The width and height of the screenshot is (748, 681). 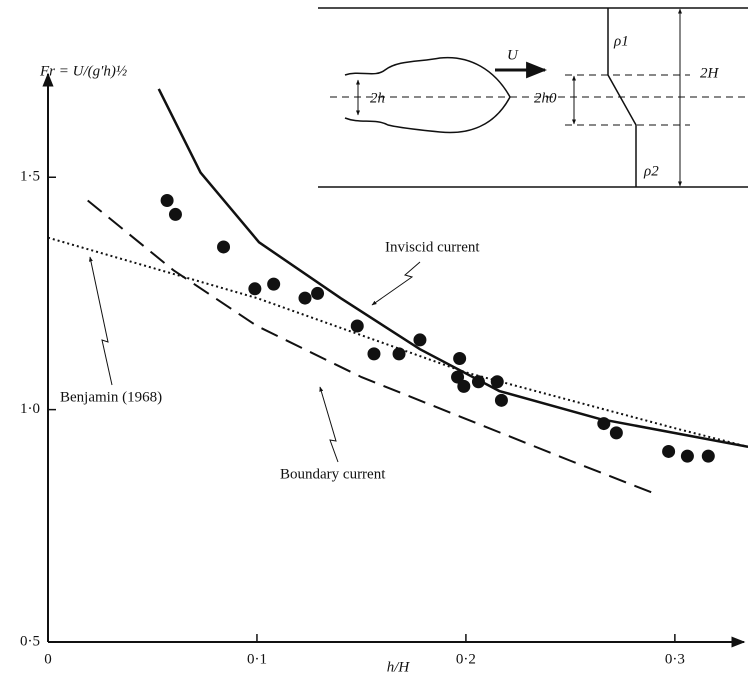 I want to click on x-tick-label: 0·1, so click(x=257, y=659).